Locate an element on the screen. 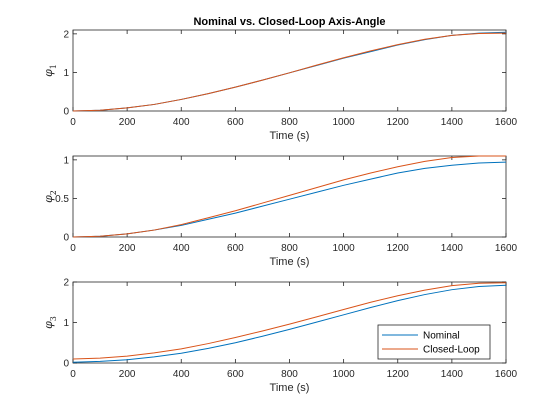 The image size is (560, 420). y-axis-label-subscript: 1 is located at coordinates (53, 66).